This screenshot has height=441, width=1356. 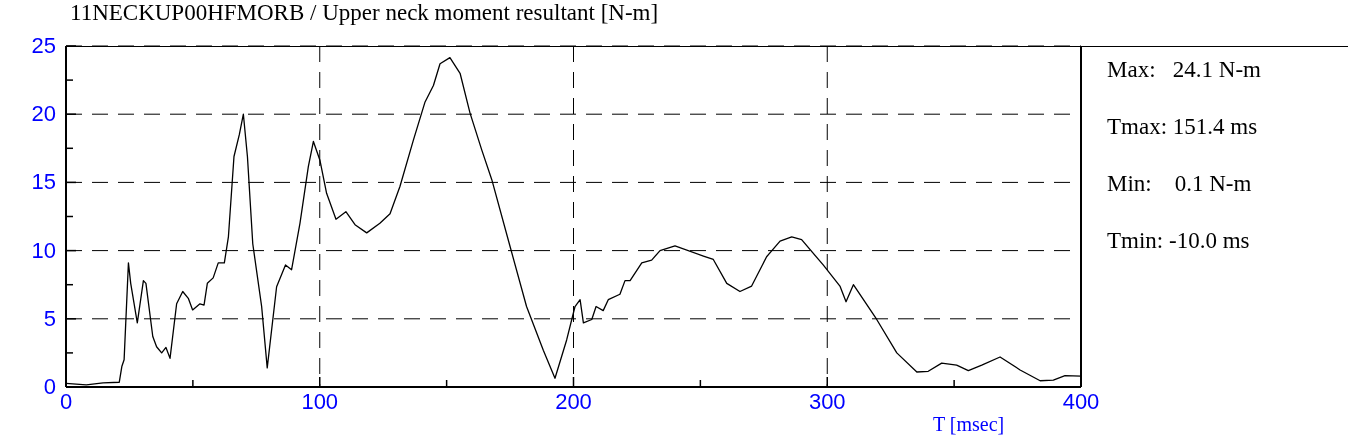 What do you see at coordinates (364, 13) in the screenshot?
I see `chart-title: 11NECKUP00HFMORB / Upper neck moment resultant [N-m]` at bounding box center [364, 13].